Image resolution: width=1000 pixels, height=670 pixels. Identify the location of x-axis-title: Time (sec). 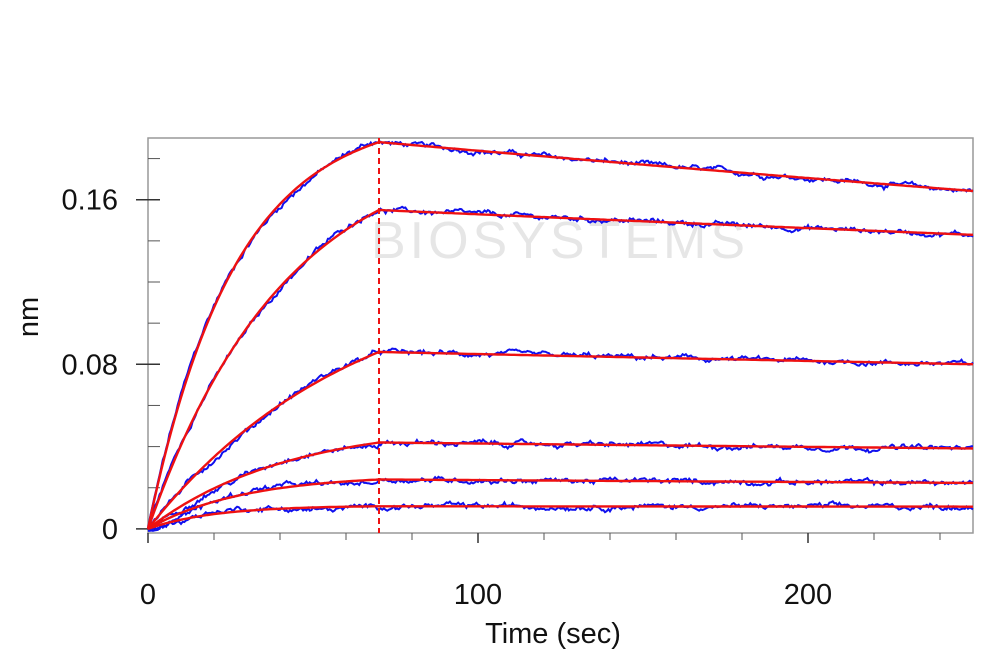
(553, 634).